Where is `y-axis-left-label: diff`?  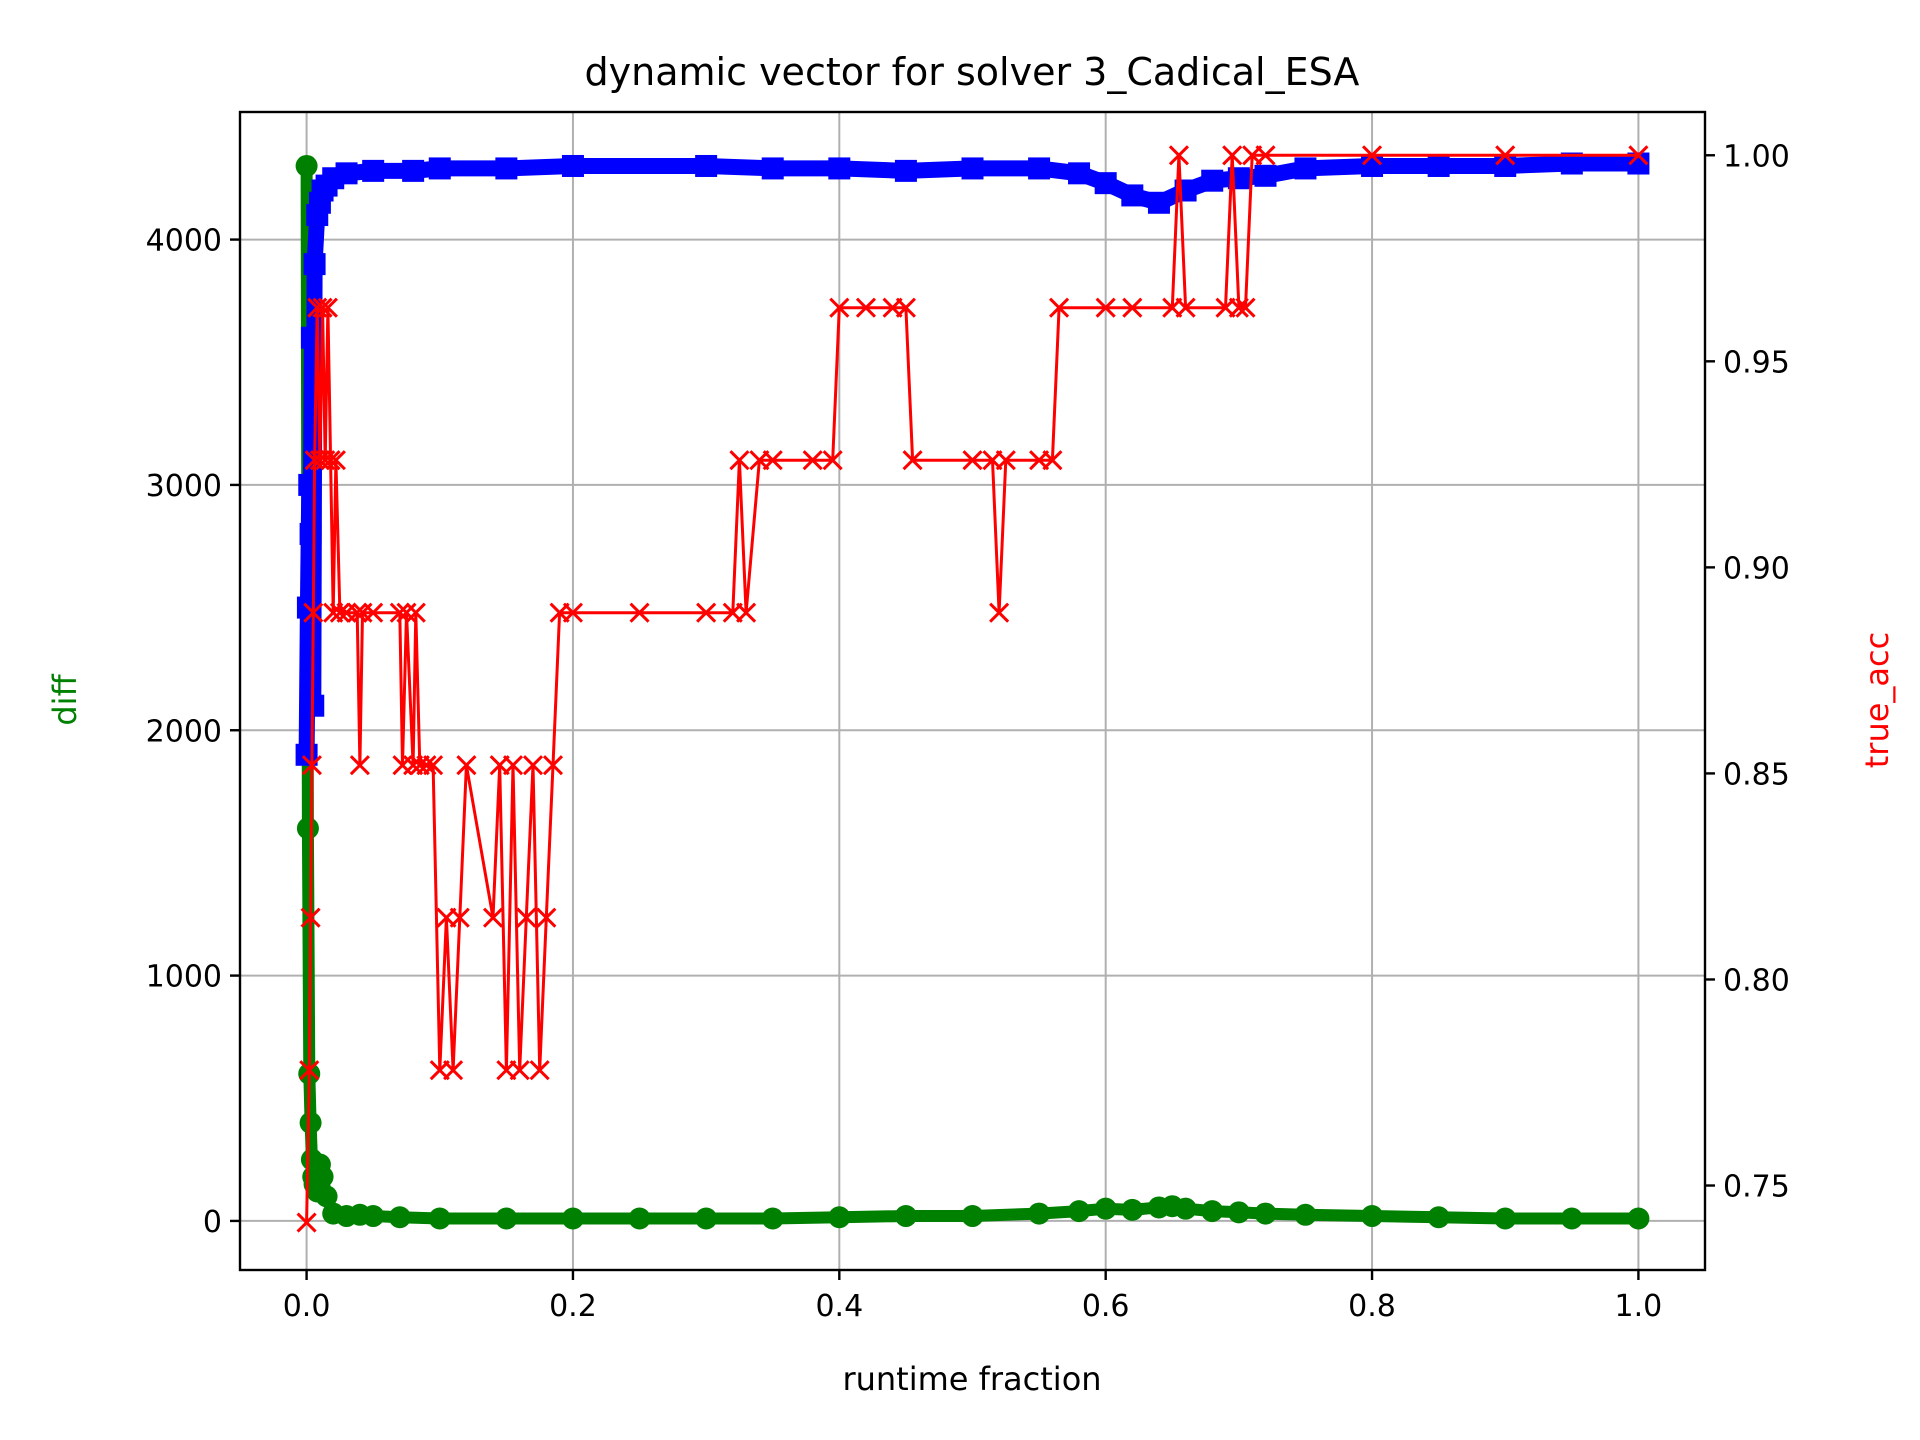
y-axis-left-label: diff is located at coordinates (65, 699).